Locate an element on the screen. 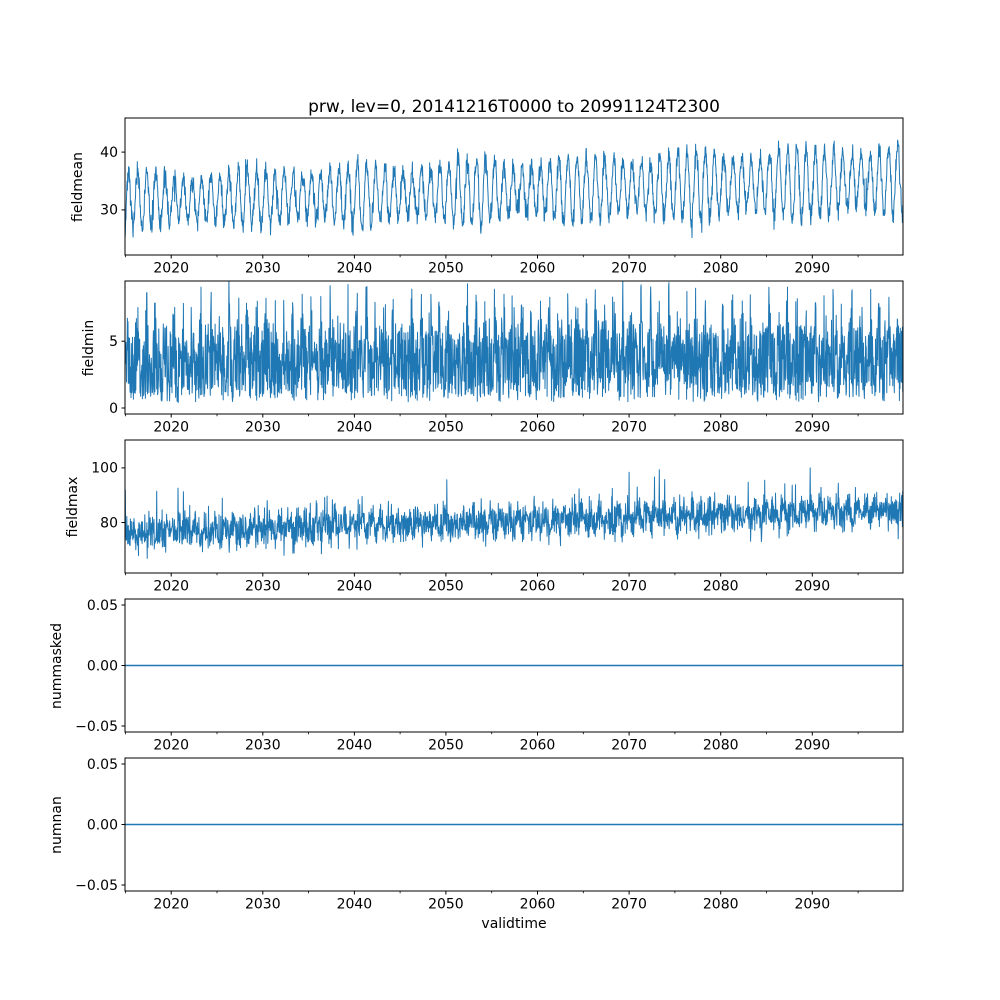 The height and width of the screenshot is (1000, 1000). y-tick-label: 100 is located at coordinates (104, 469).